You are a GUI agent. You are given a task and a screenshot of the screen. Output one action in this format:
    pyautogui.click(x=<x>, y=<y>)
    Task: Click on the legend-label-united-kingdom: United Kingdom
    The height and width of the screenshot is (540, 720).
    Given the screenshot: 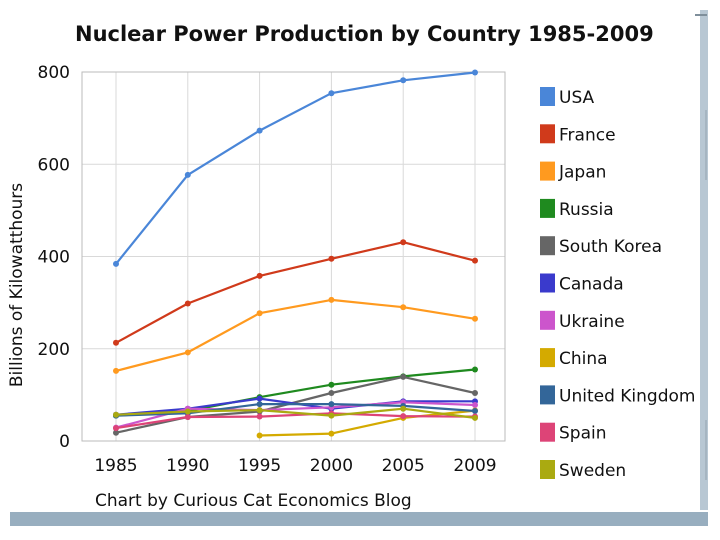 What is the action you would take?
    pyautogui.click(x=627, y=396)
    